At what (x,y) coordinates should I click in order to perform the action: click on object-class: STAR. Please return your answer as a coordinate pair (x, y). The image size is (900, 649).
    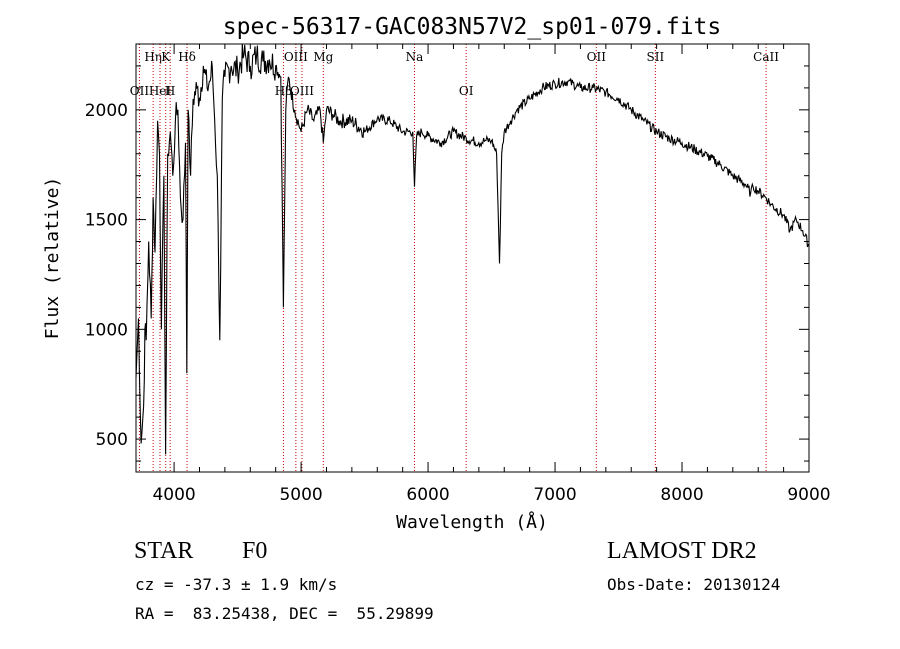
    Looking at the image, I should click on (164, 551).